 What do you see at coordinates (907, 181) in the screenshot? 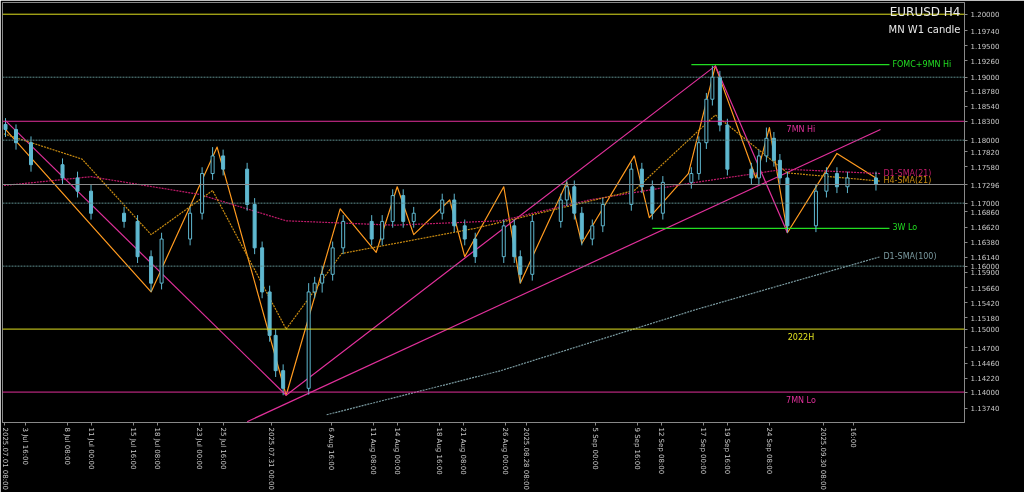
I see `series-label: H4-SMA(21)` at bounding box center [907, 181].